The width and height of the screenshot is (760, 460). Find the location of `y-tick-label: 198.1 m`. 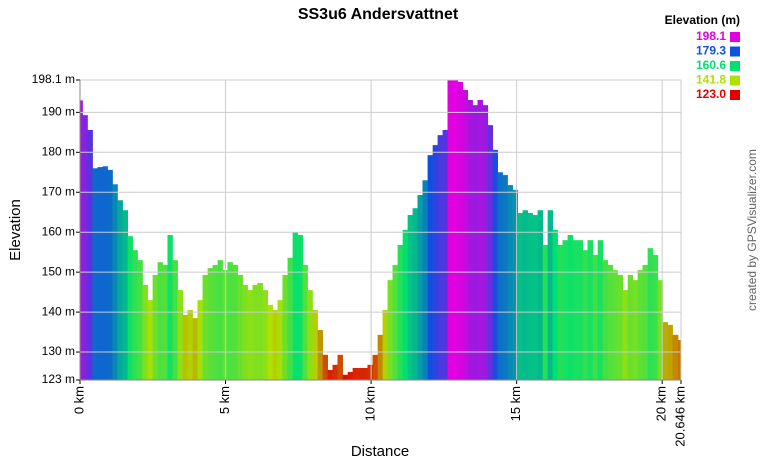

y-tick-label: 198.1 m is located at coordinates (53, 79).